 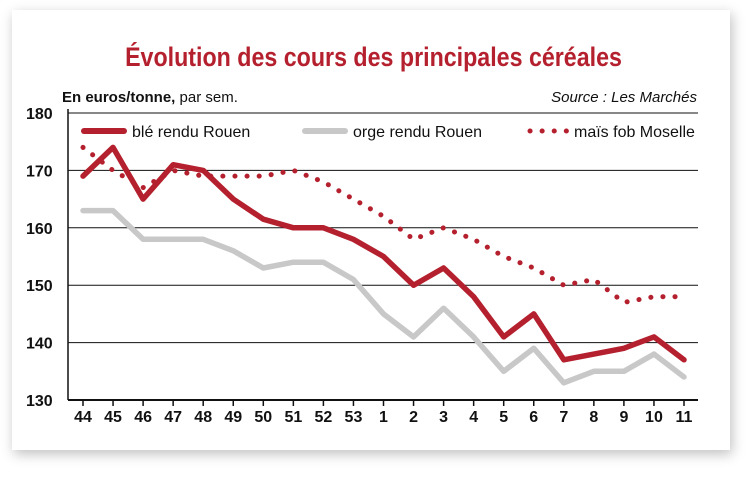 I want to click on y-tick-label: 170, so click(x=39, y=171).